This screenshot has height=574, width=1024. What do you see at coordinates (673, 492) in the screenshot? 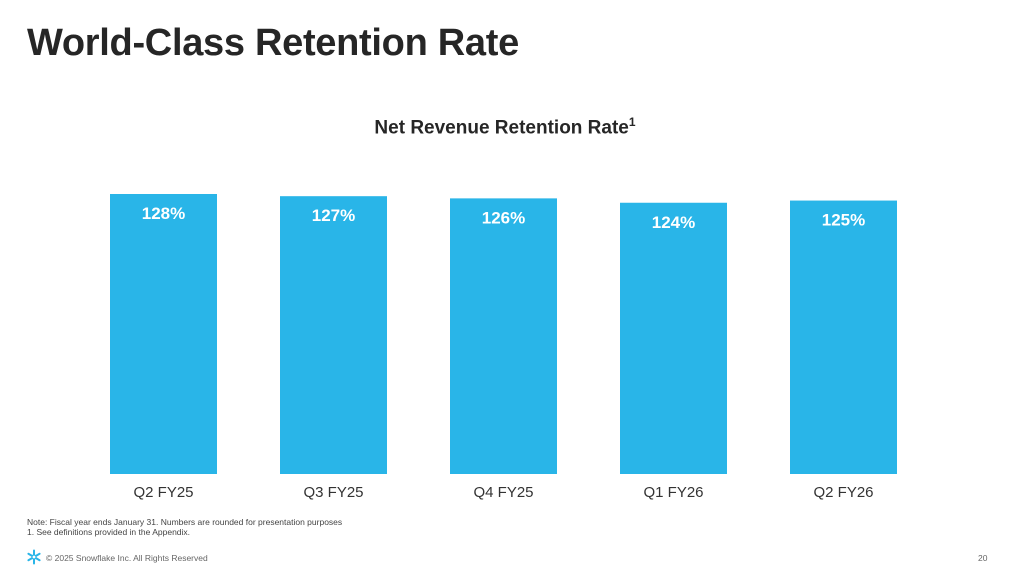
I see `category-label: Q1 FY26` at bounding box center [673, 492].